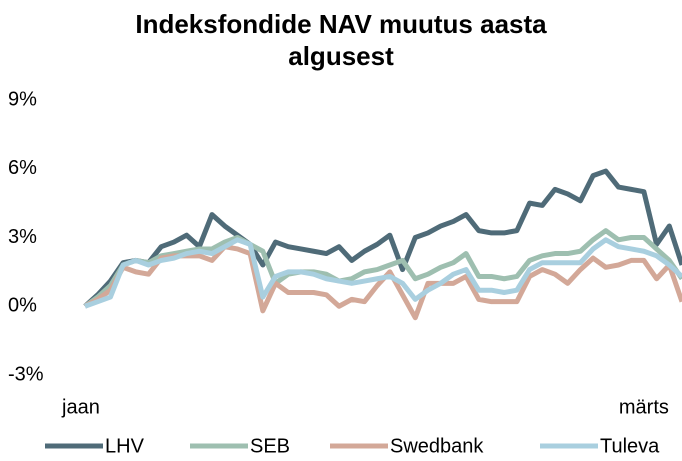  Describe the element at coordinates (383, 273) in the screenshot. I see `line-series` at that location.